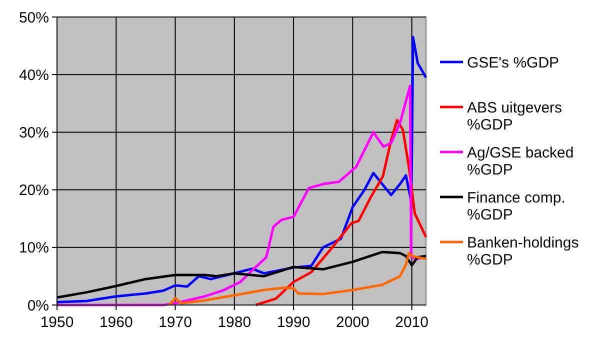 The height and width of the screenshot is (344, 600). What do you see at coordinates (520, 161) in the screenshot?
I see `legend-label: Ag/GSE backed %GDP` at bounding box center [520, 161].